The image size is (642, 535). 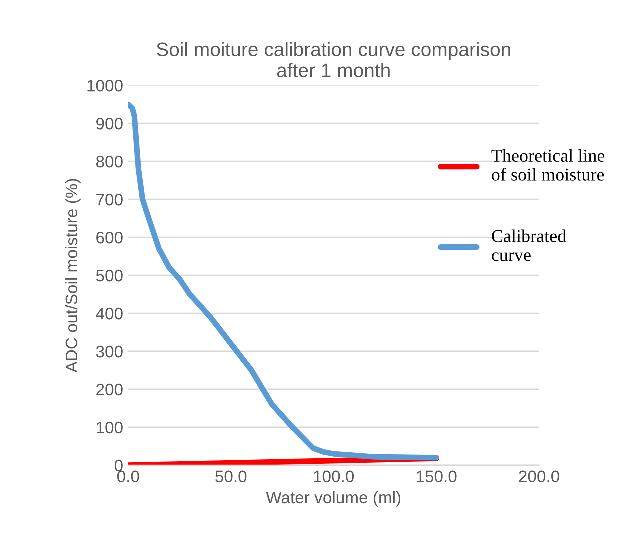 What do you see at coordinates (539, 476) in the screenshot?
I see `x-tick-label: 200.0` at bounding box center [539, 476].